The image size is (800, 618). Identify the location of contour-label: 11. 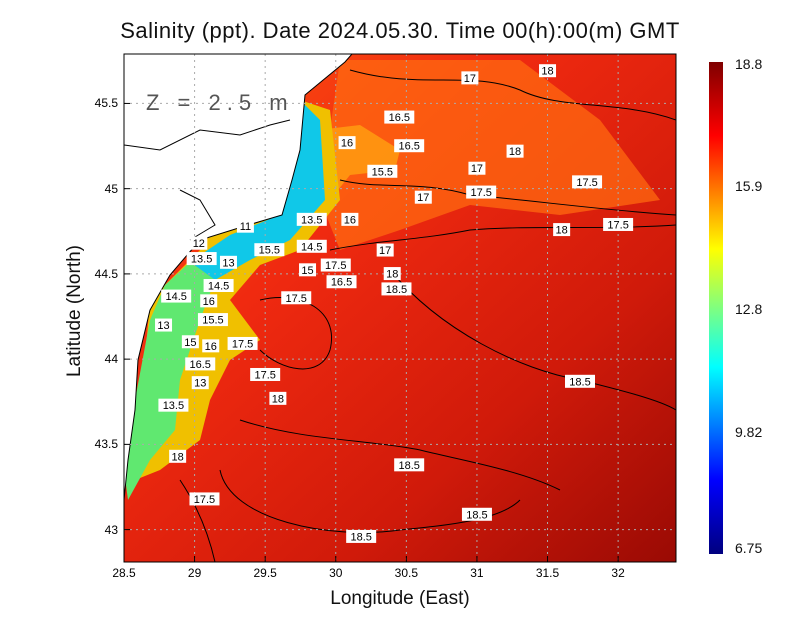
(245, 226).